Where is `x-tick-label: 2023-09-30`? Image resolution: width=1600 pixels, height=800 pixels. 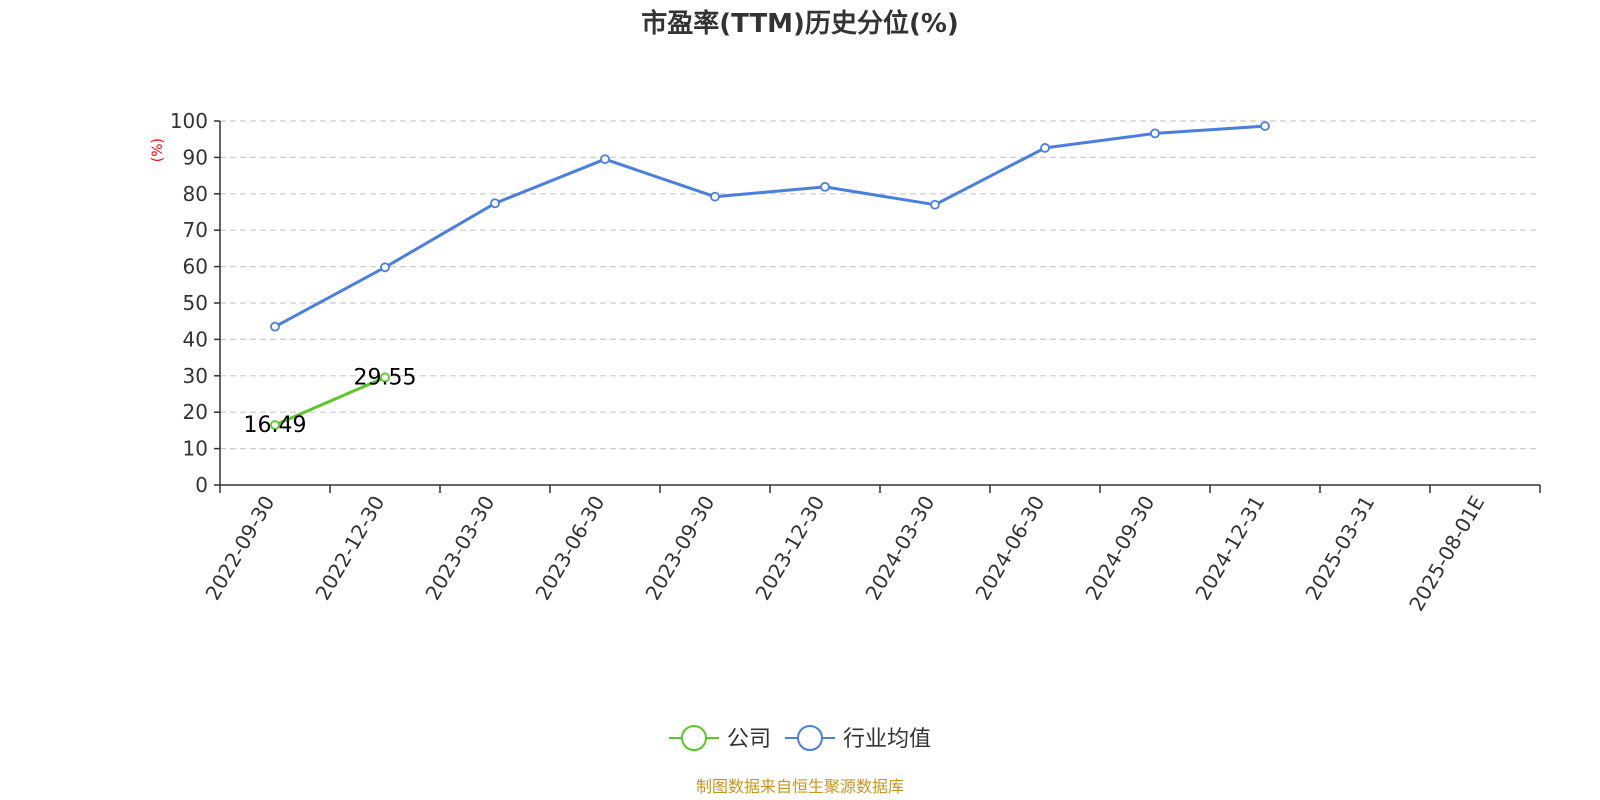 x-tick-label: 2023-09-30 is located at coordinates (679, 548).